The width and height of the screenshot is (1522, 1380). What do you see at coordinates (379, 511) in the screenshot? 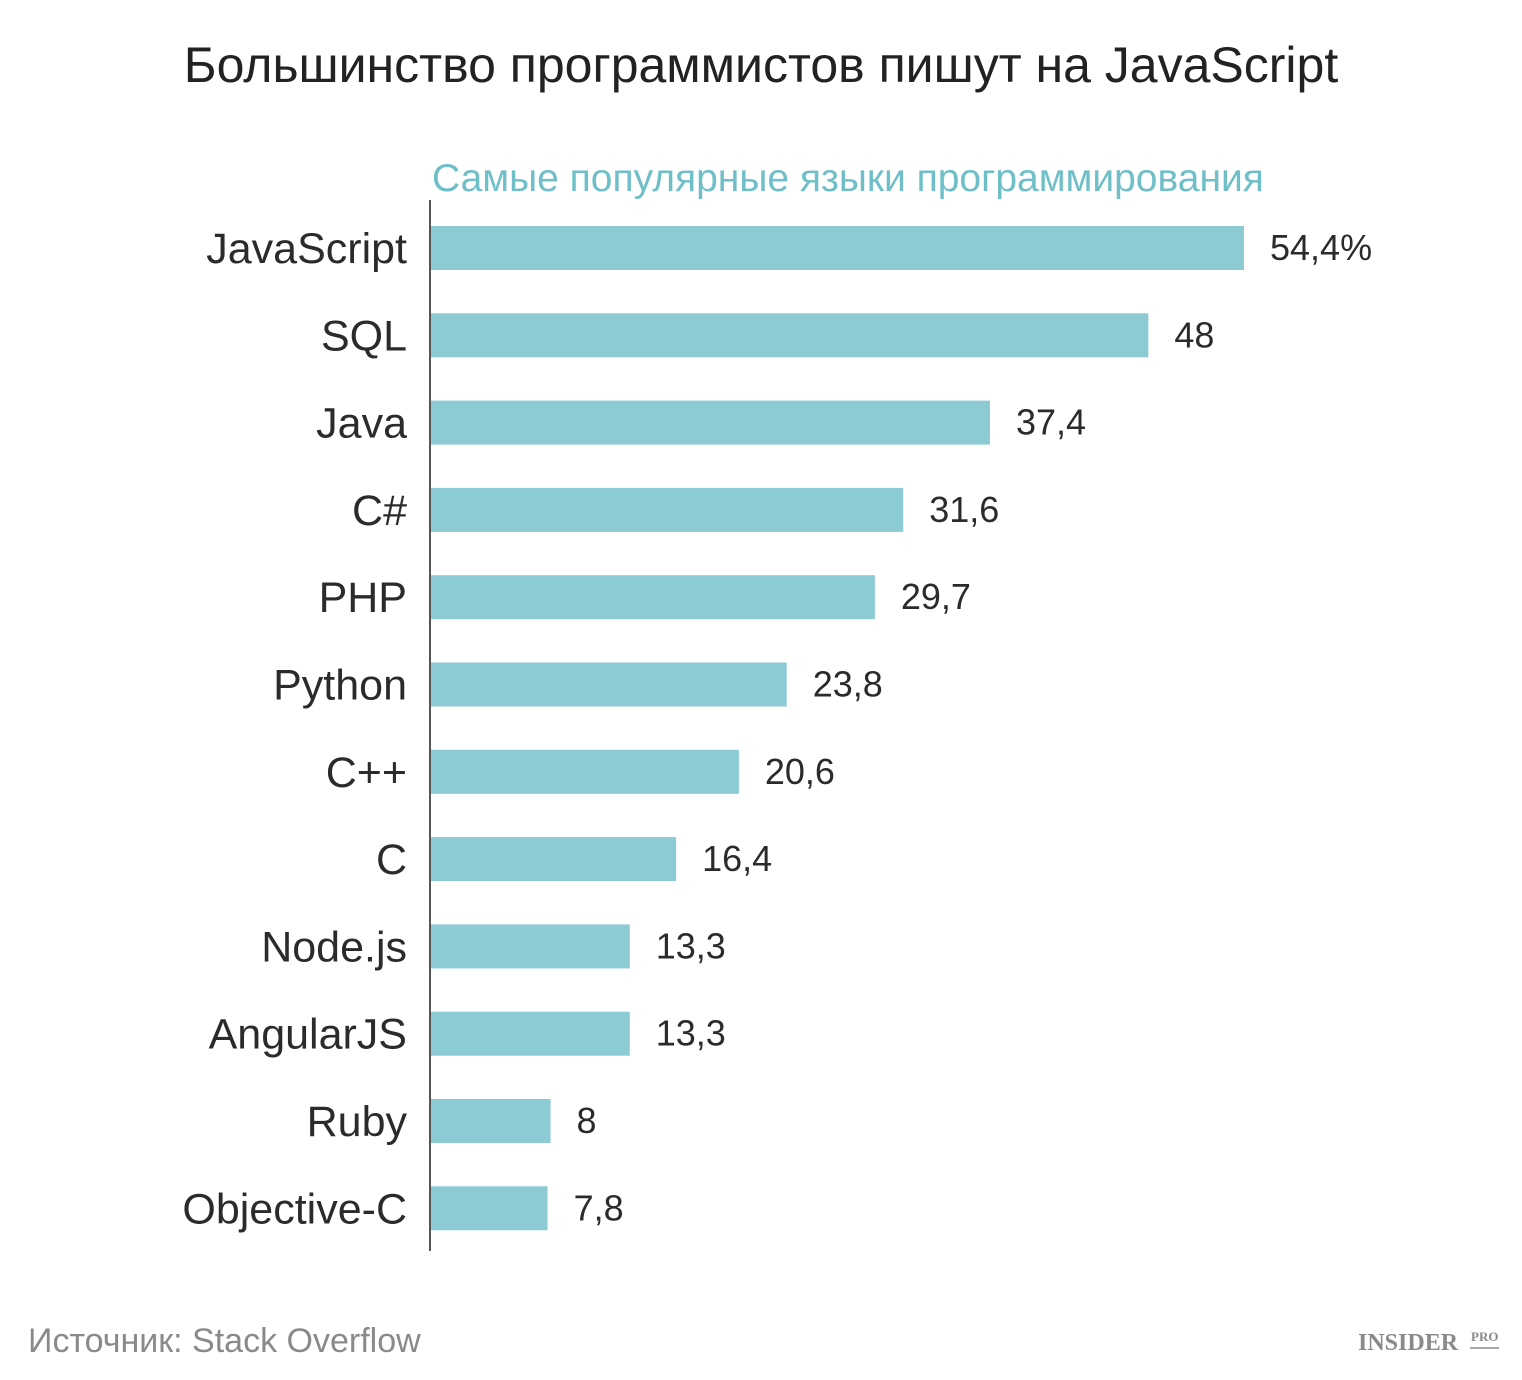
I see `category-label: C#` at bounding box center [379, 511].